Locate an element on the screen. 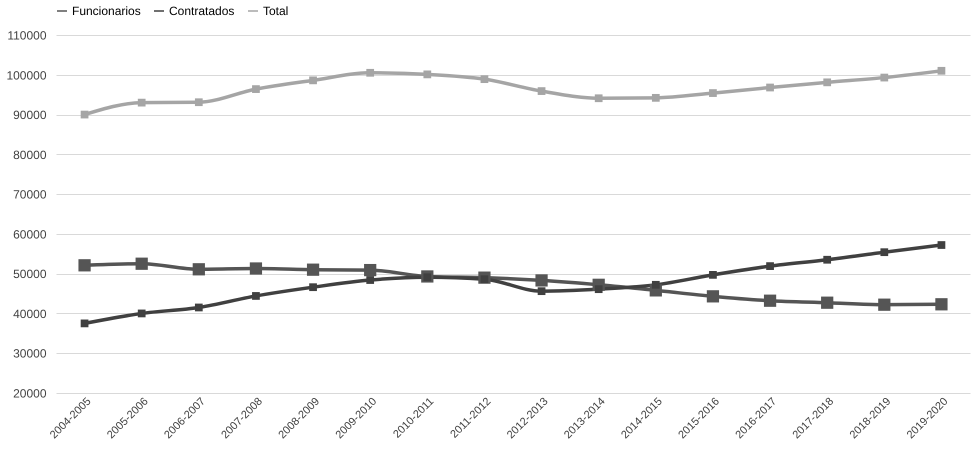  y-tick-label: 90000 is located at coordinates (30, 115).